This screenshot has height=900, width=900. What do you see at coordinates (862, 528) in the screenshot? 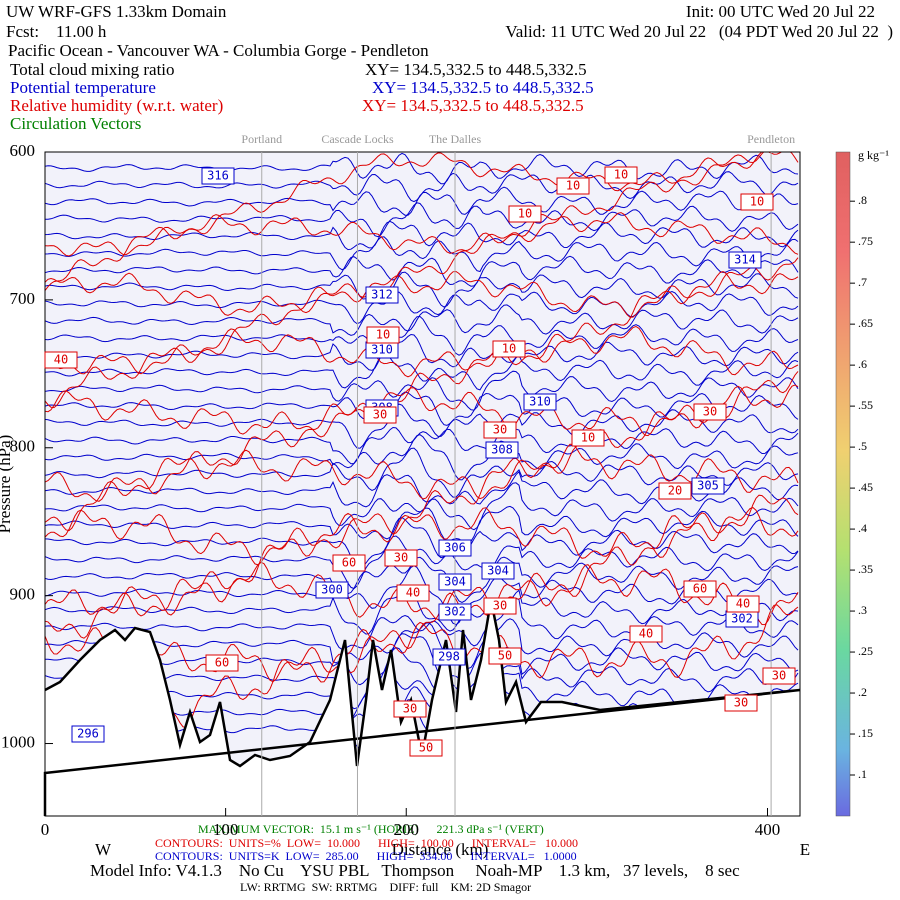
I see `colorbar-label: .4` at bounding box center [862, 528].